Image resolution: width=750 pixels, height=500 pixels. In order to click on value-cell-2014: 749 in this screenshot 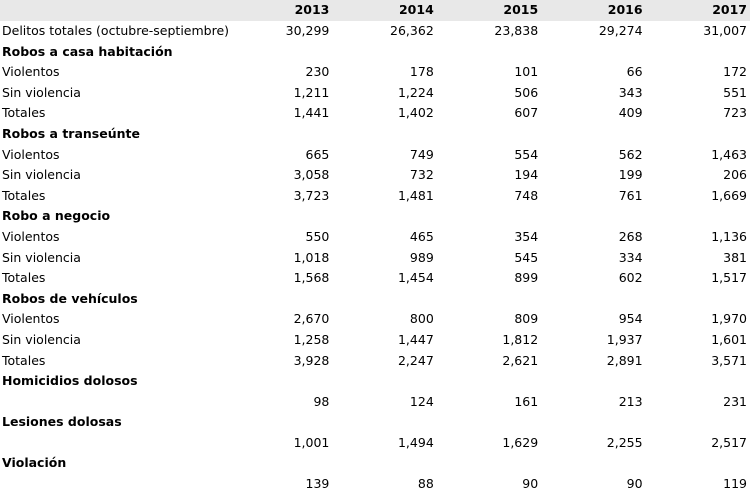, I will do `click(421, 154)`.